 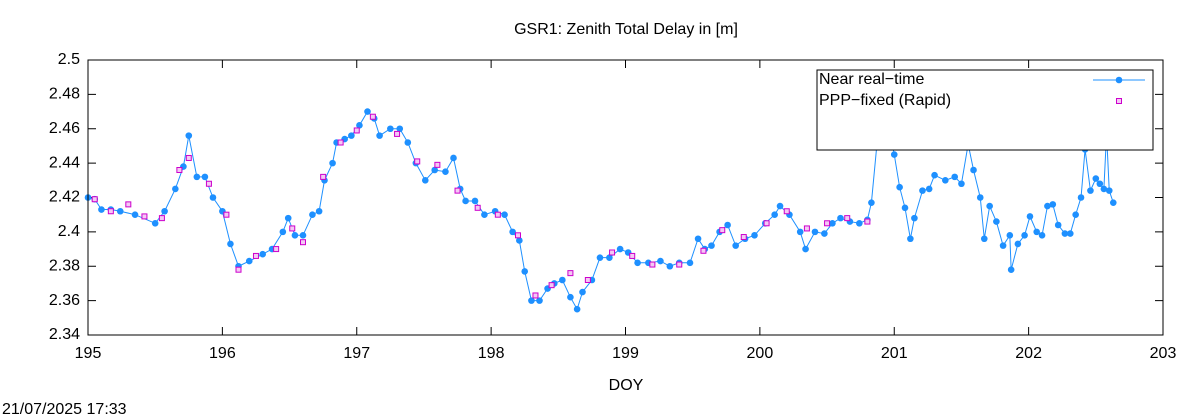 I want to click on x-tick-label: 196, so click(x=222, y=353).